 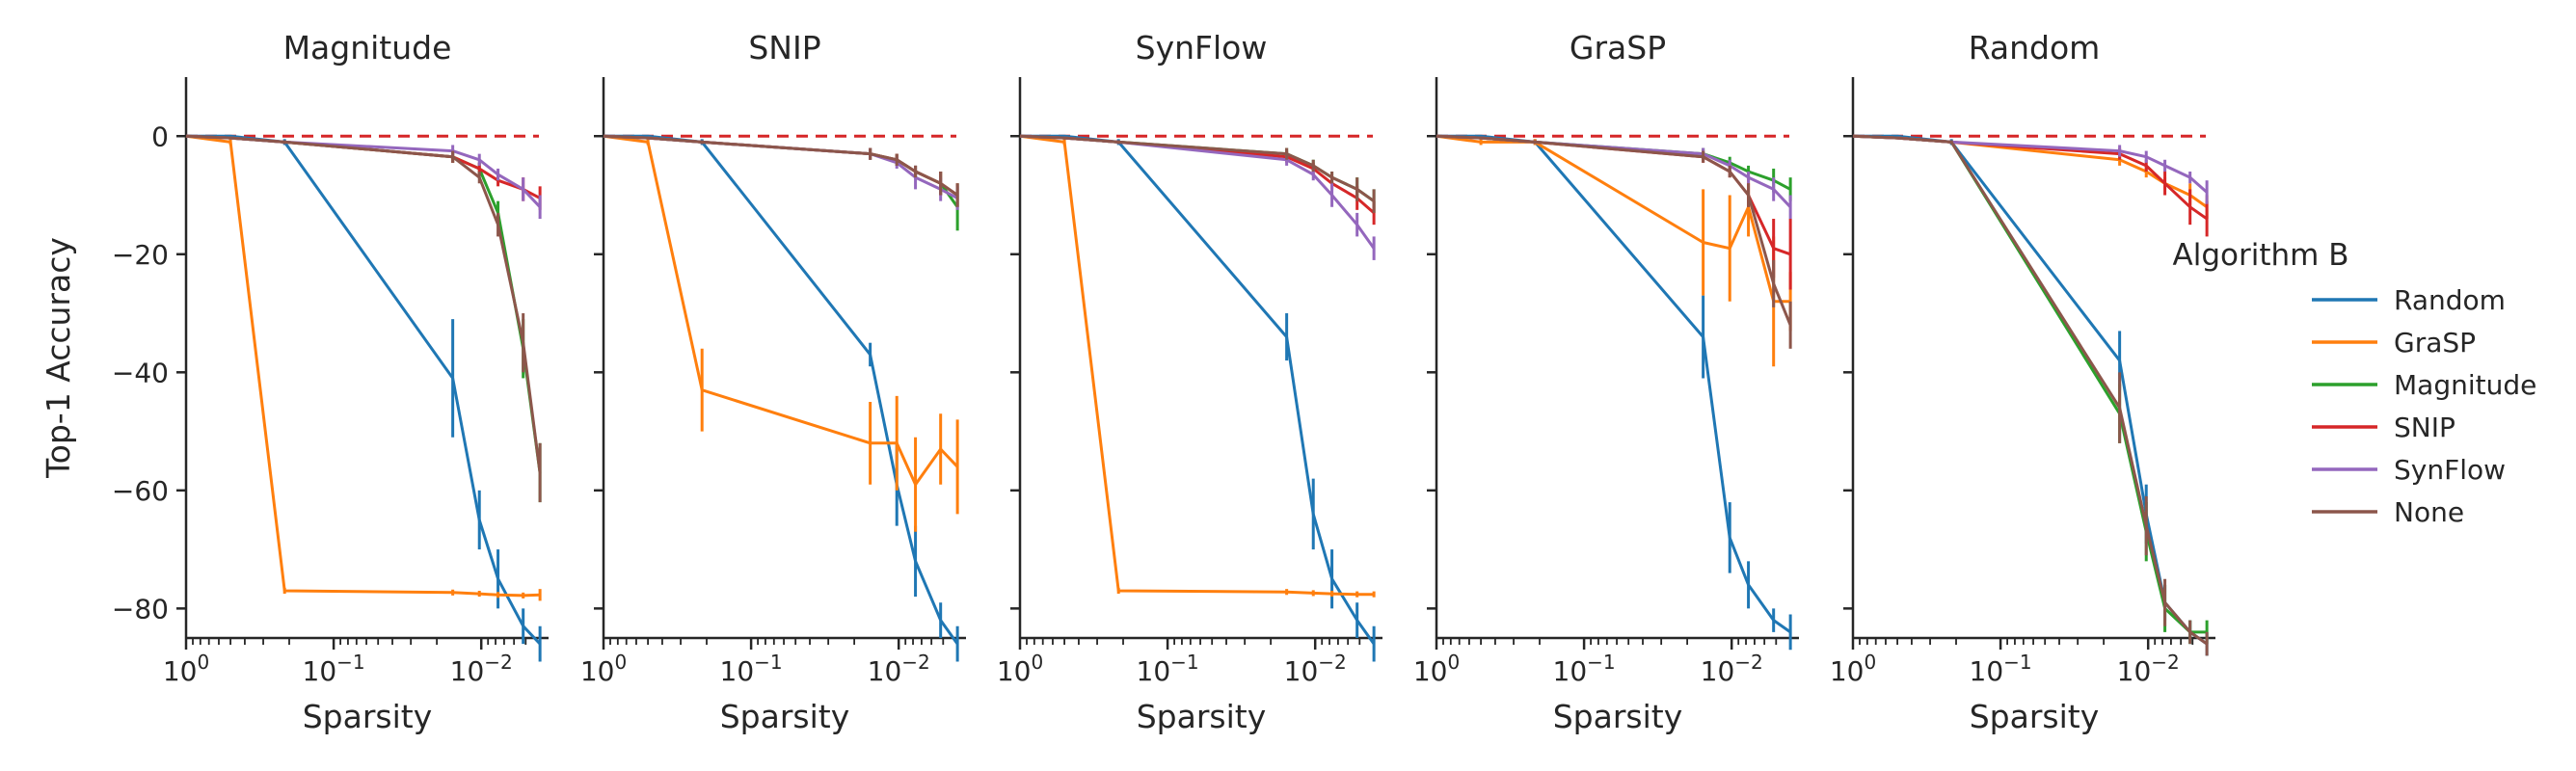 What do you see at coordinates (2429, 512) in the screenshot?
I see `legend-label-none: None` at bounding box center [2429, 512].